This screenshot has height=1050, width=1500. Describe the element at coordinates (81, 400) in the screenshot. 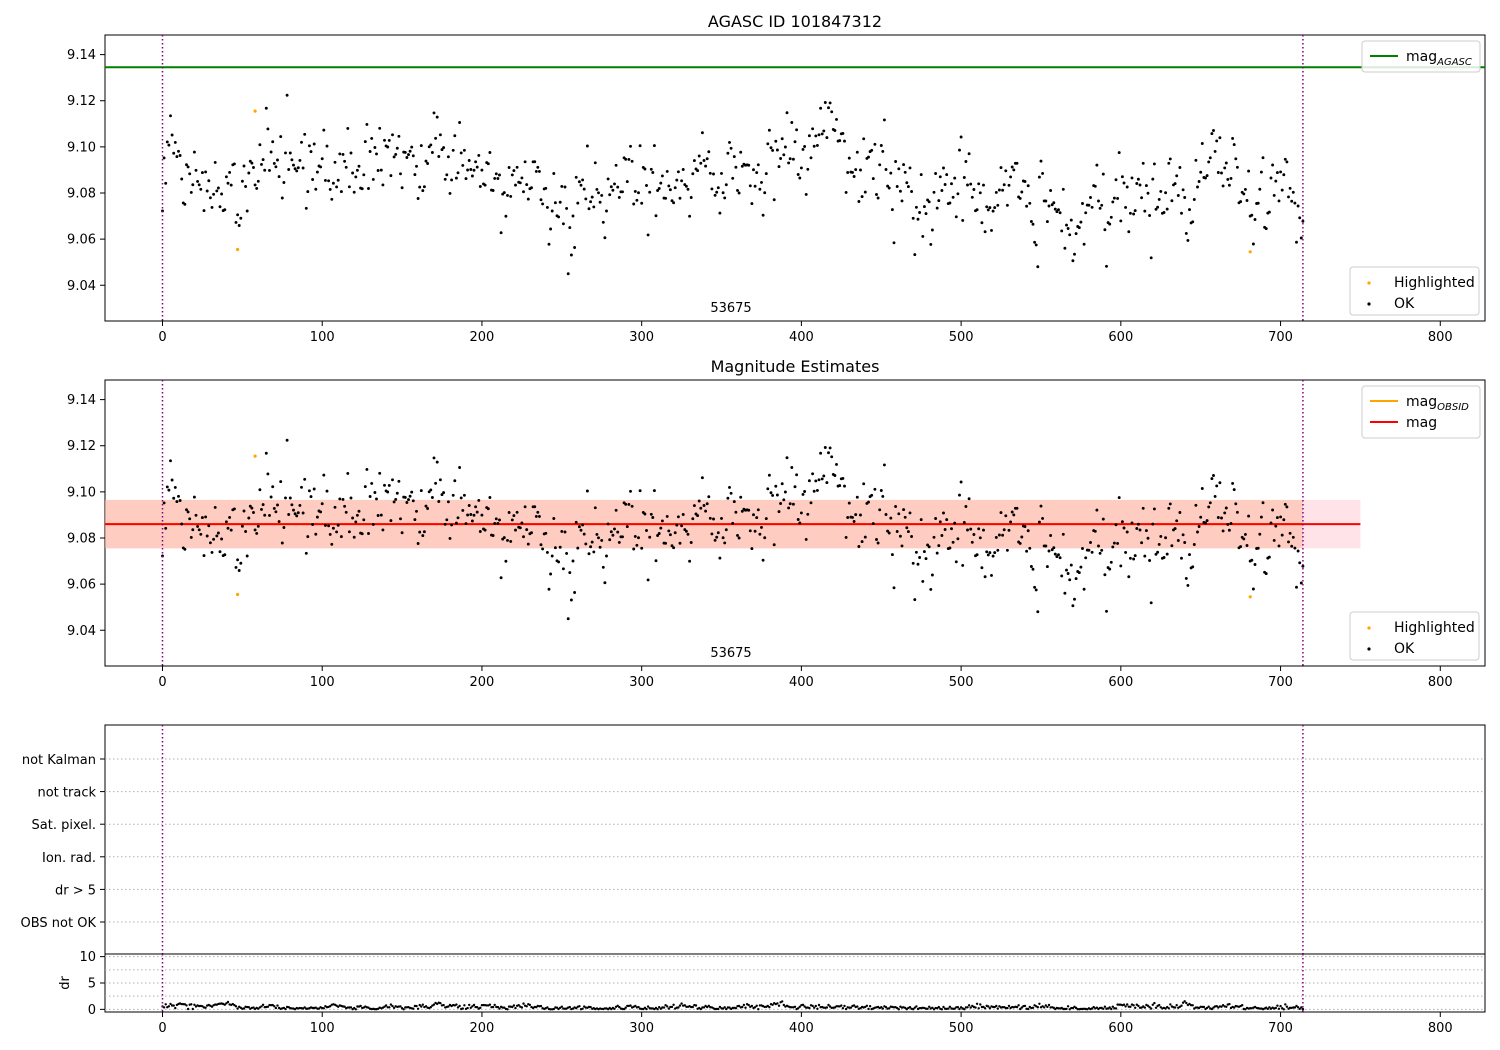

I see `y-tick-label: 9.14` at that location.